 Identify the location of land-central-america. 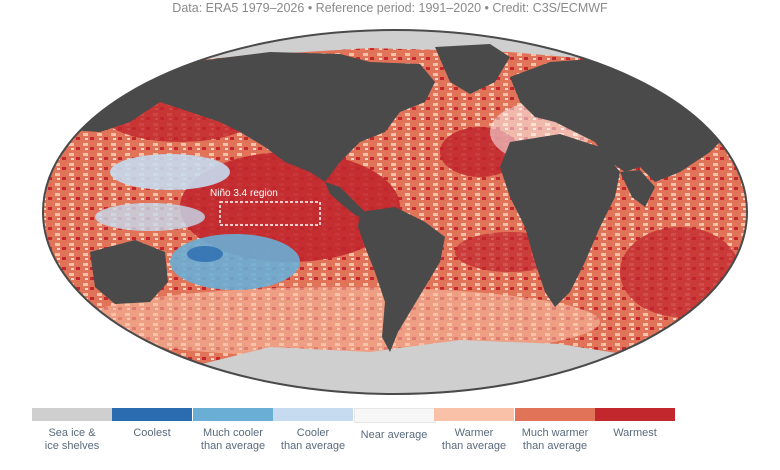
(345, 199).